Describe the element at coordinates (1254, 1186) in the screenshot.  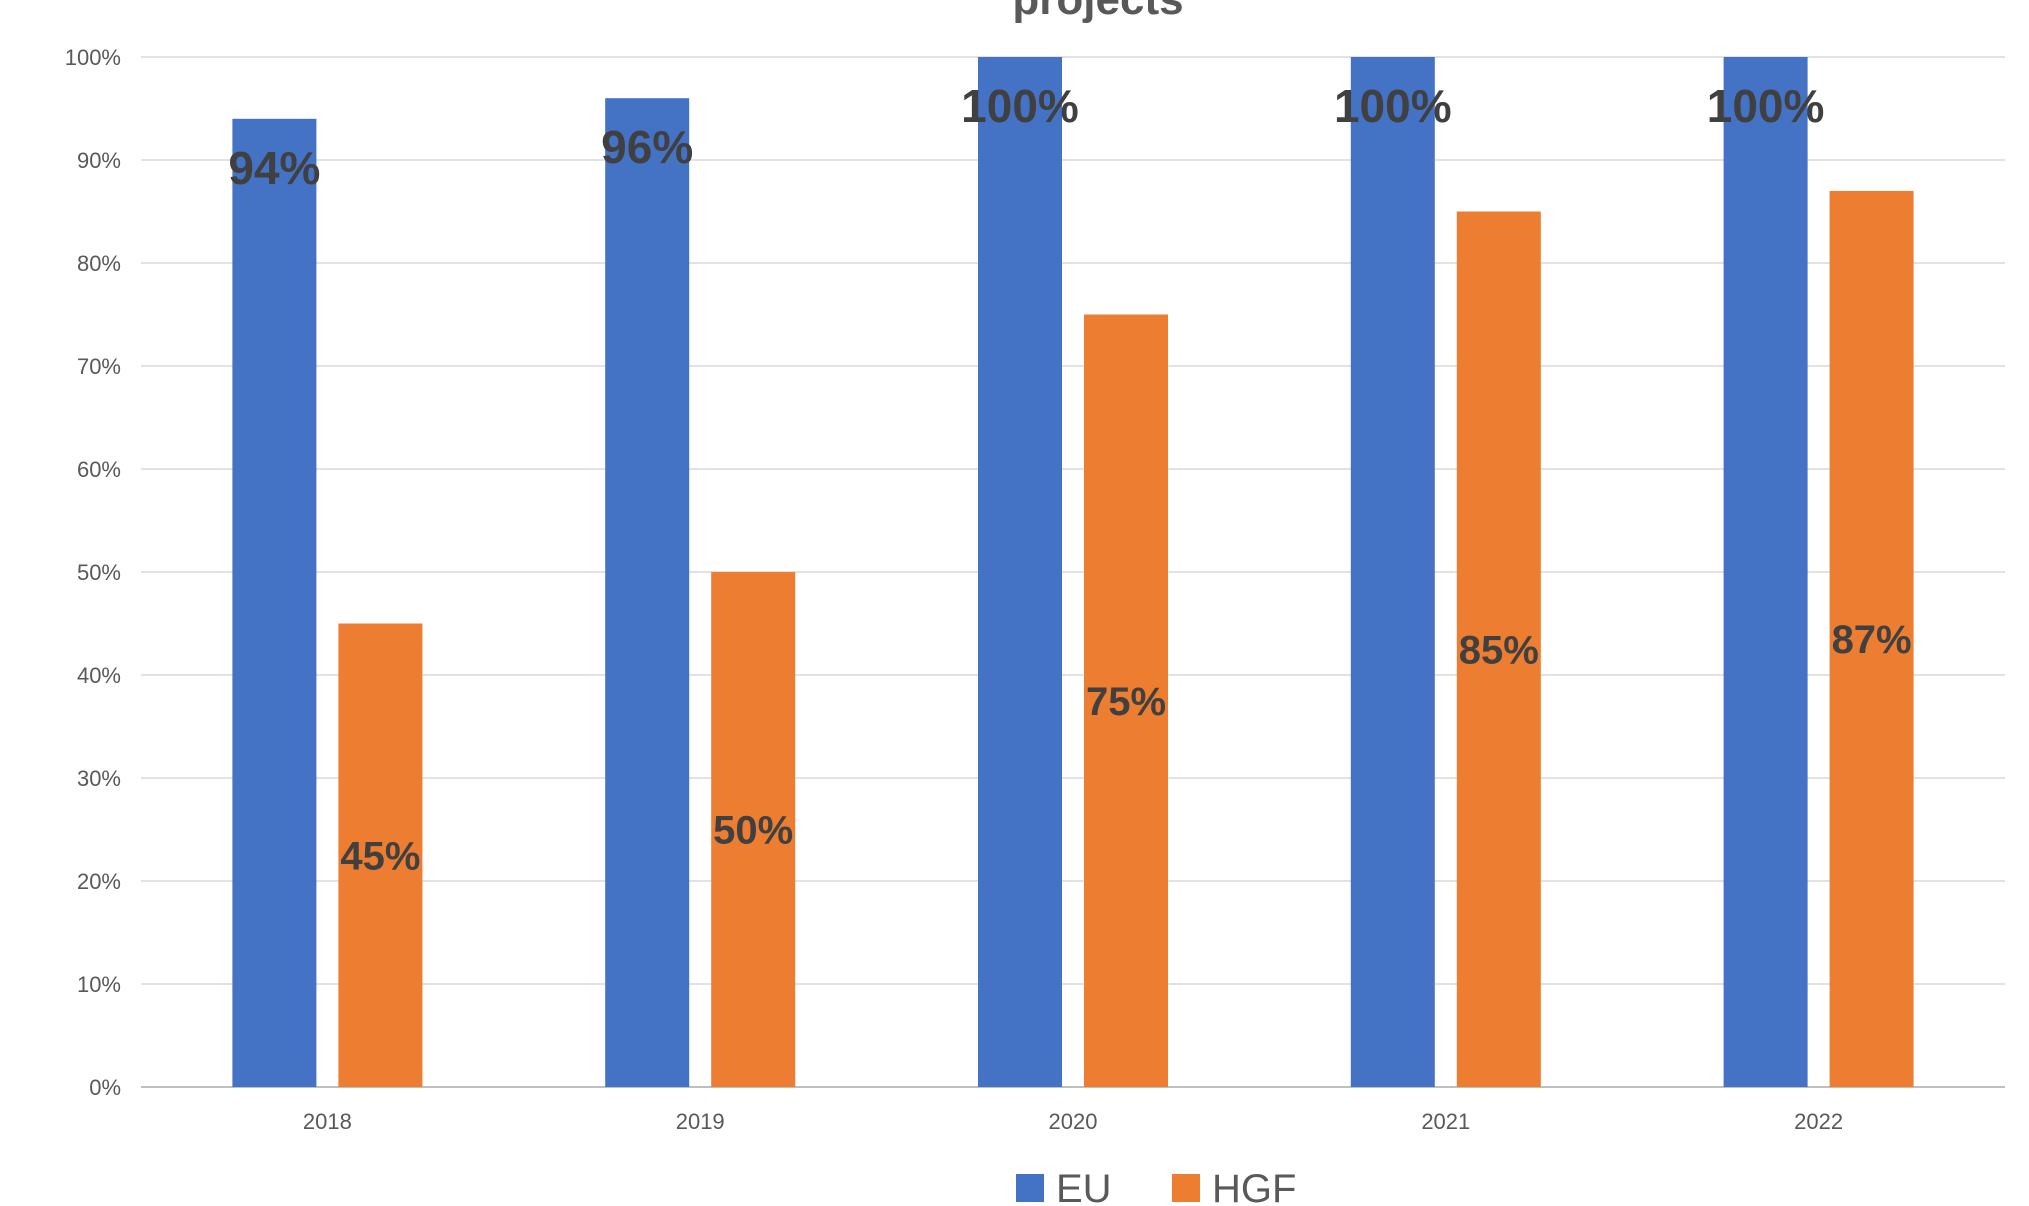
I see `legend-label-hgf: HGF` at that location.